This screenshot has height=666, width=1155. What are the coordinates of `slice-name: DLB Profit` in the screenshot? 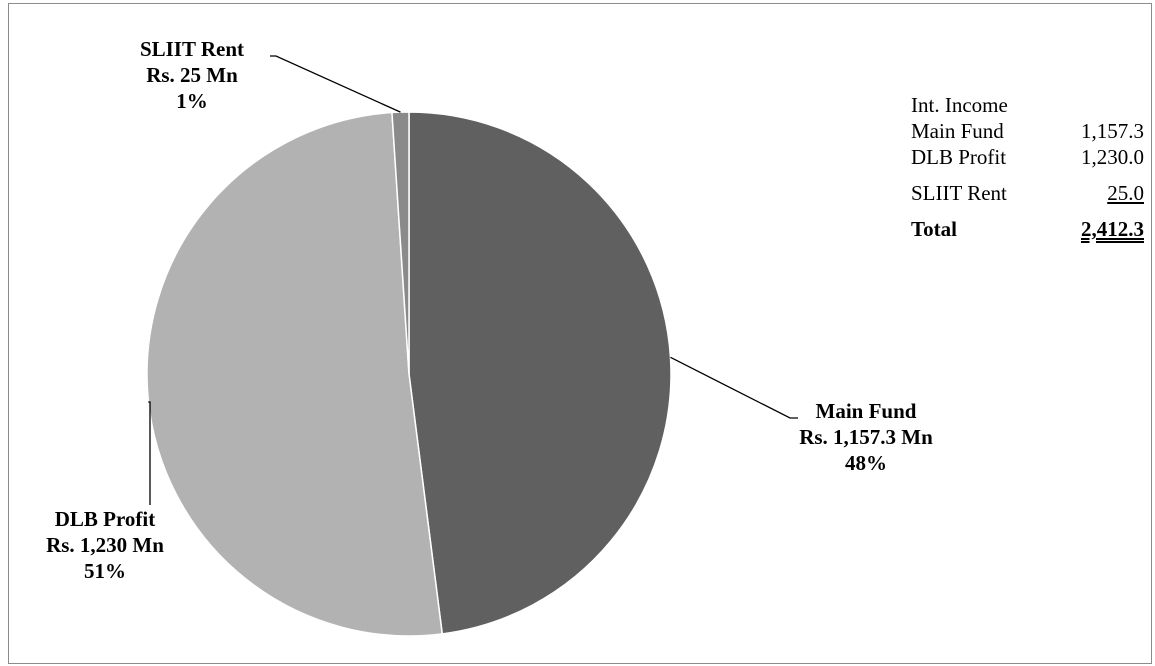 It's located at (105, 519).